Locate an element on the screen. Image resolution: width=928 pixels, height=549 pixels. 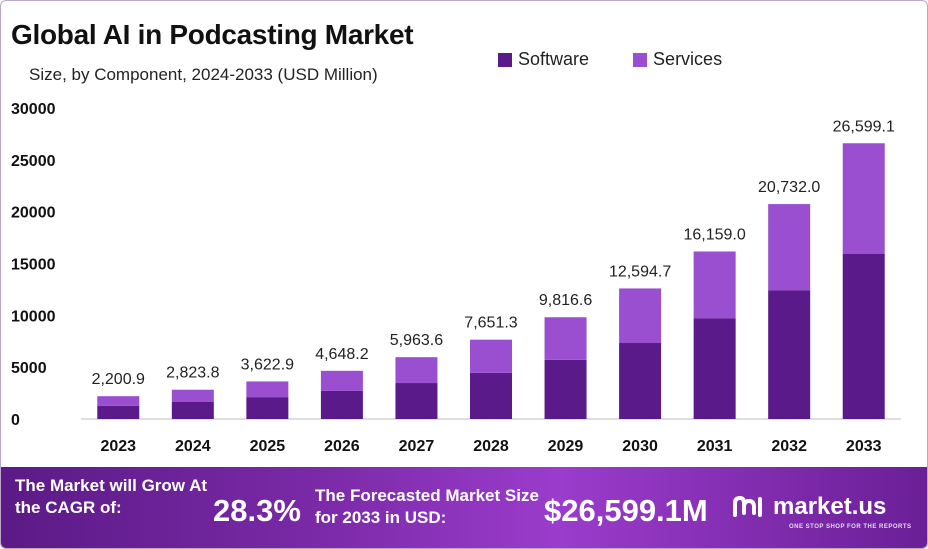
x-tick-label: 2027 is located at coordinates (417, 446).